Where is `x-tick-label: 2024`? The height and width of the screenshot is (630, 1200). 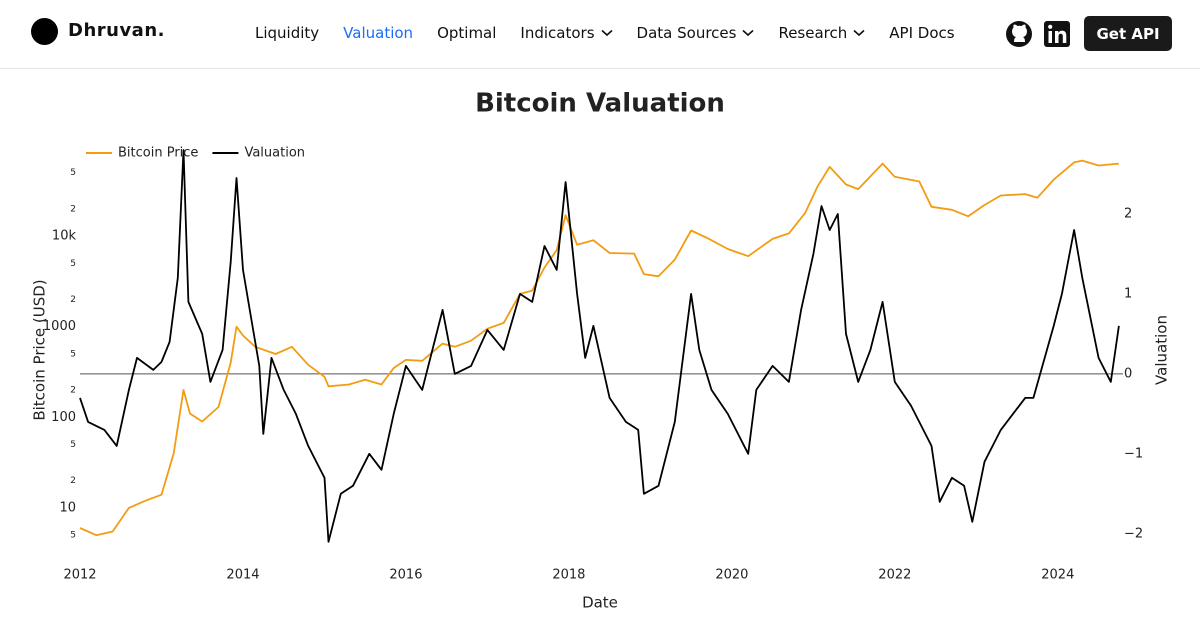 x-tick-label: 2024 is located at coordinates (1057, 575).